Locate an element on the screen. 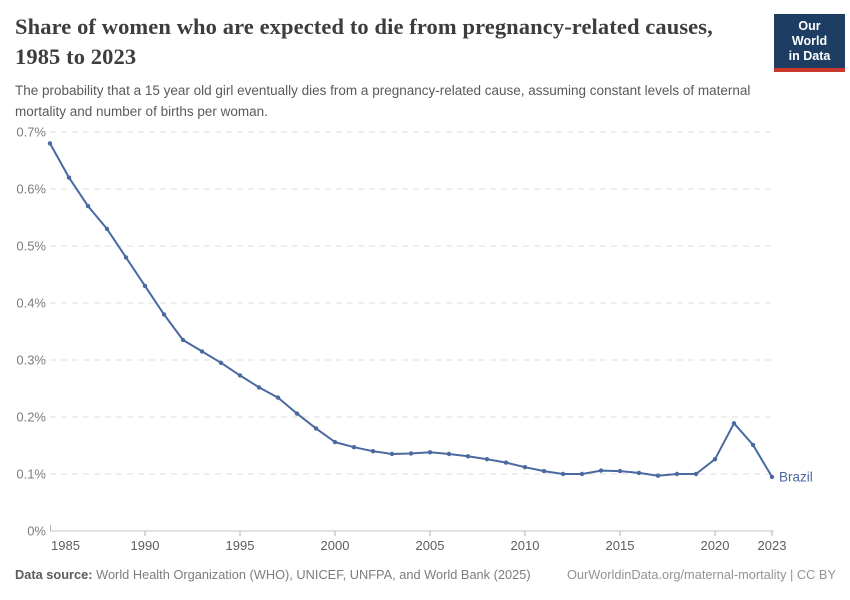 This screenshot has width=850, height=600. x-axis-label: 2023 is located at coordinates (772, 545).